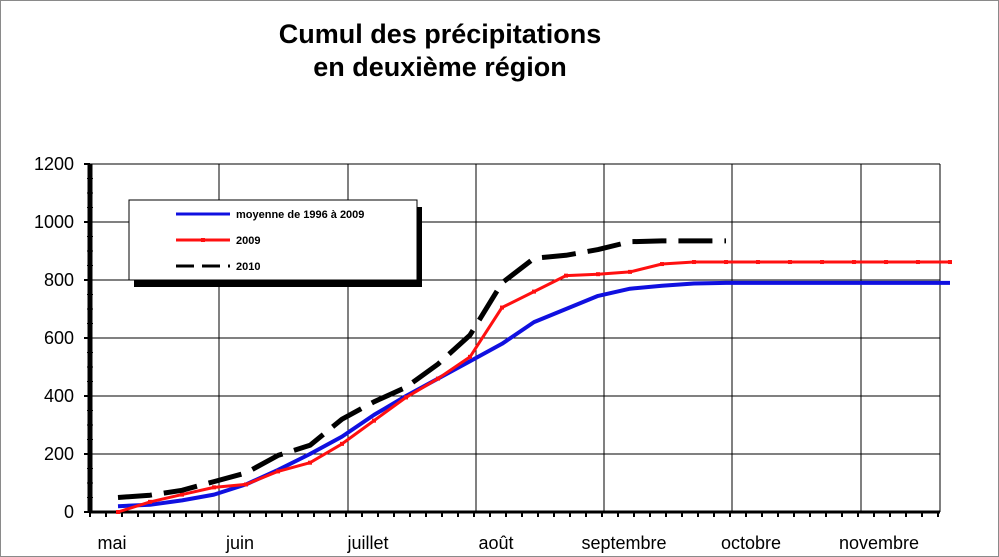 The width and height of the screenshot is (999, 557). Describe the element at coordinates (59, 338) in the screenshot. I see `y-tick-label: 600` at that location.